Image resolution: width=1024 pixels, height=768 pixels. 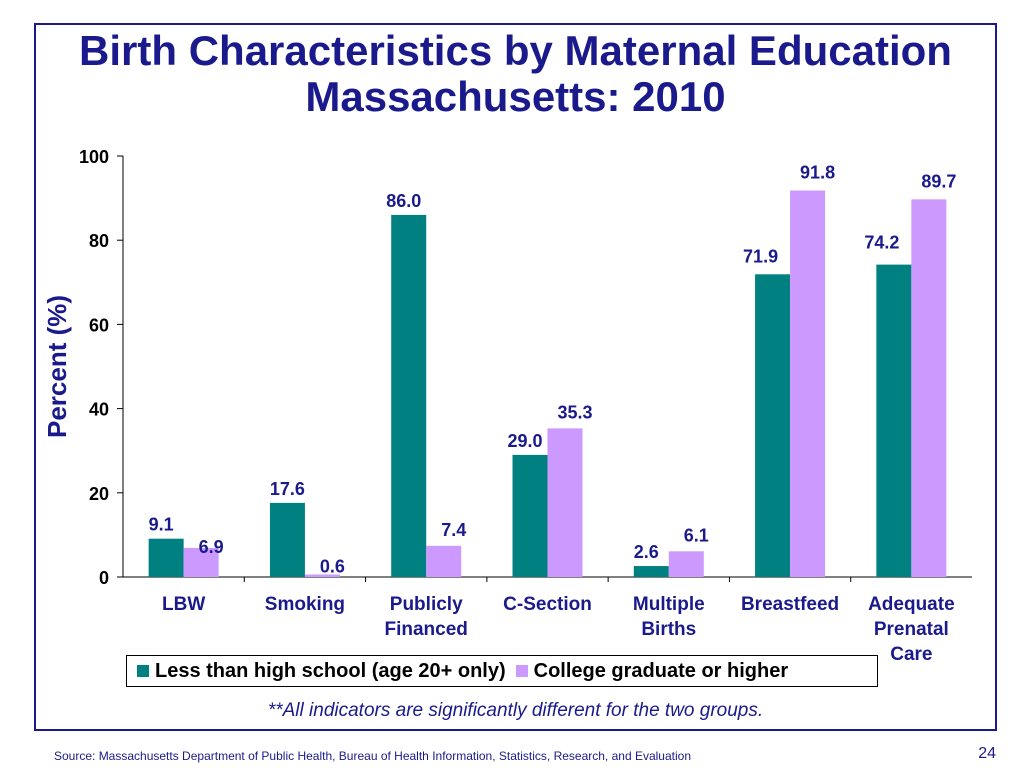 What do you see at coordinates (99, 410) in the screenshot?
I see `y-tick-label: 40` at bounding box center [99, 410].